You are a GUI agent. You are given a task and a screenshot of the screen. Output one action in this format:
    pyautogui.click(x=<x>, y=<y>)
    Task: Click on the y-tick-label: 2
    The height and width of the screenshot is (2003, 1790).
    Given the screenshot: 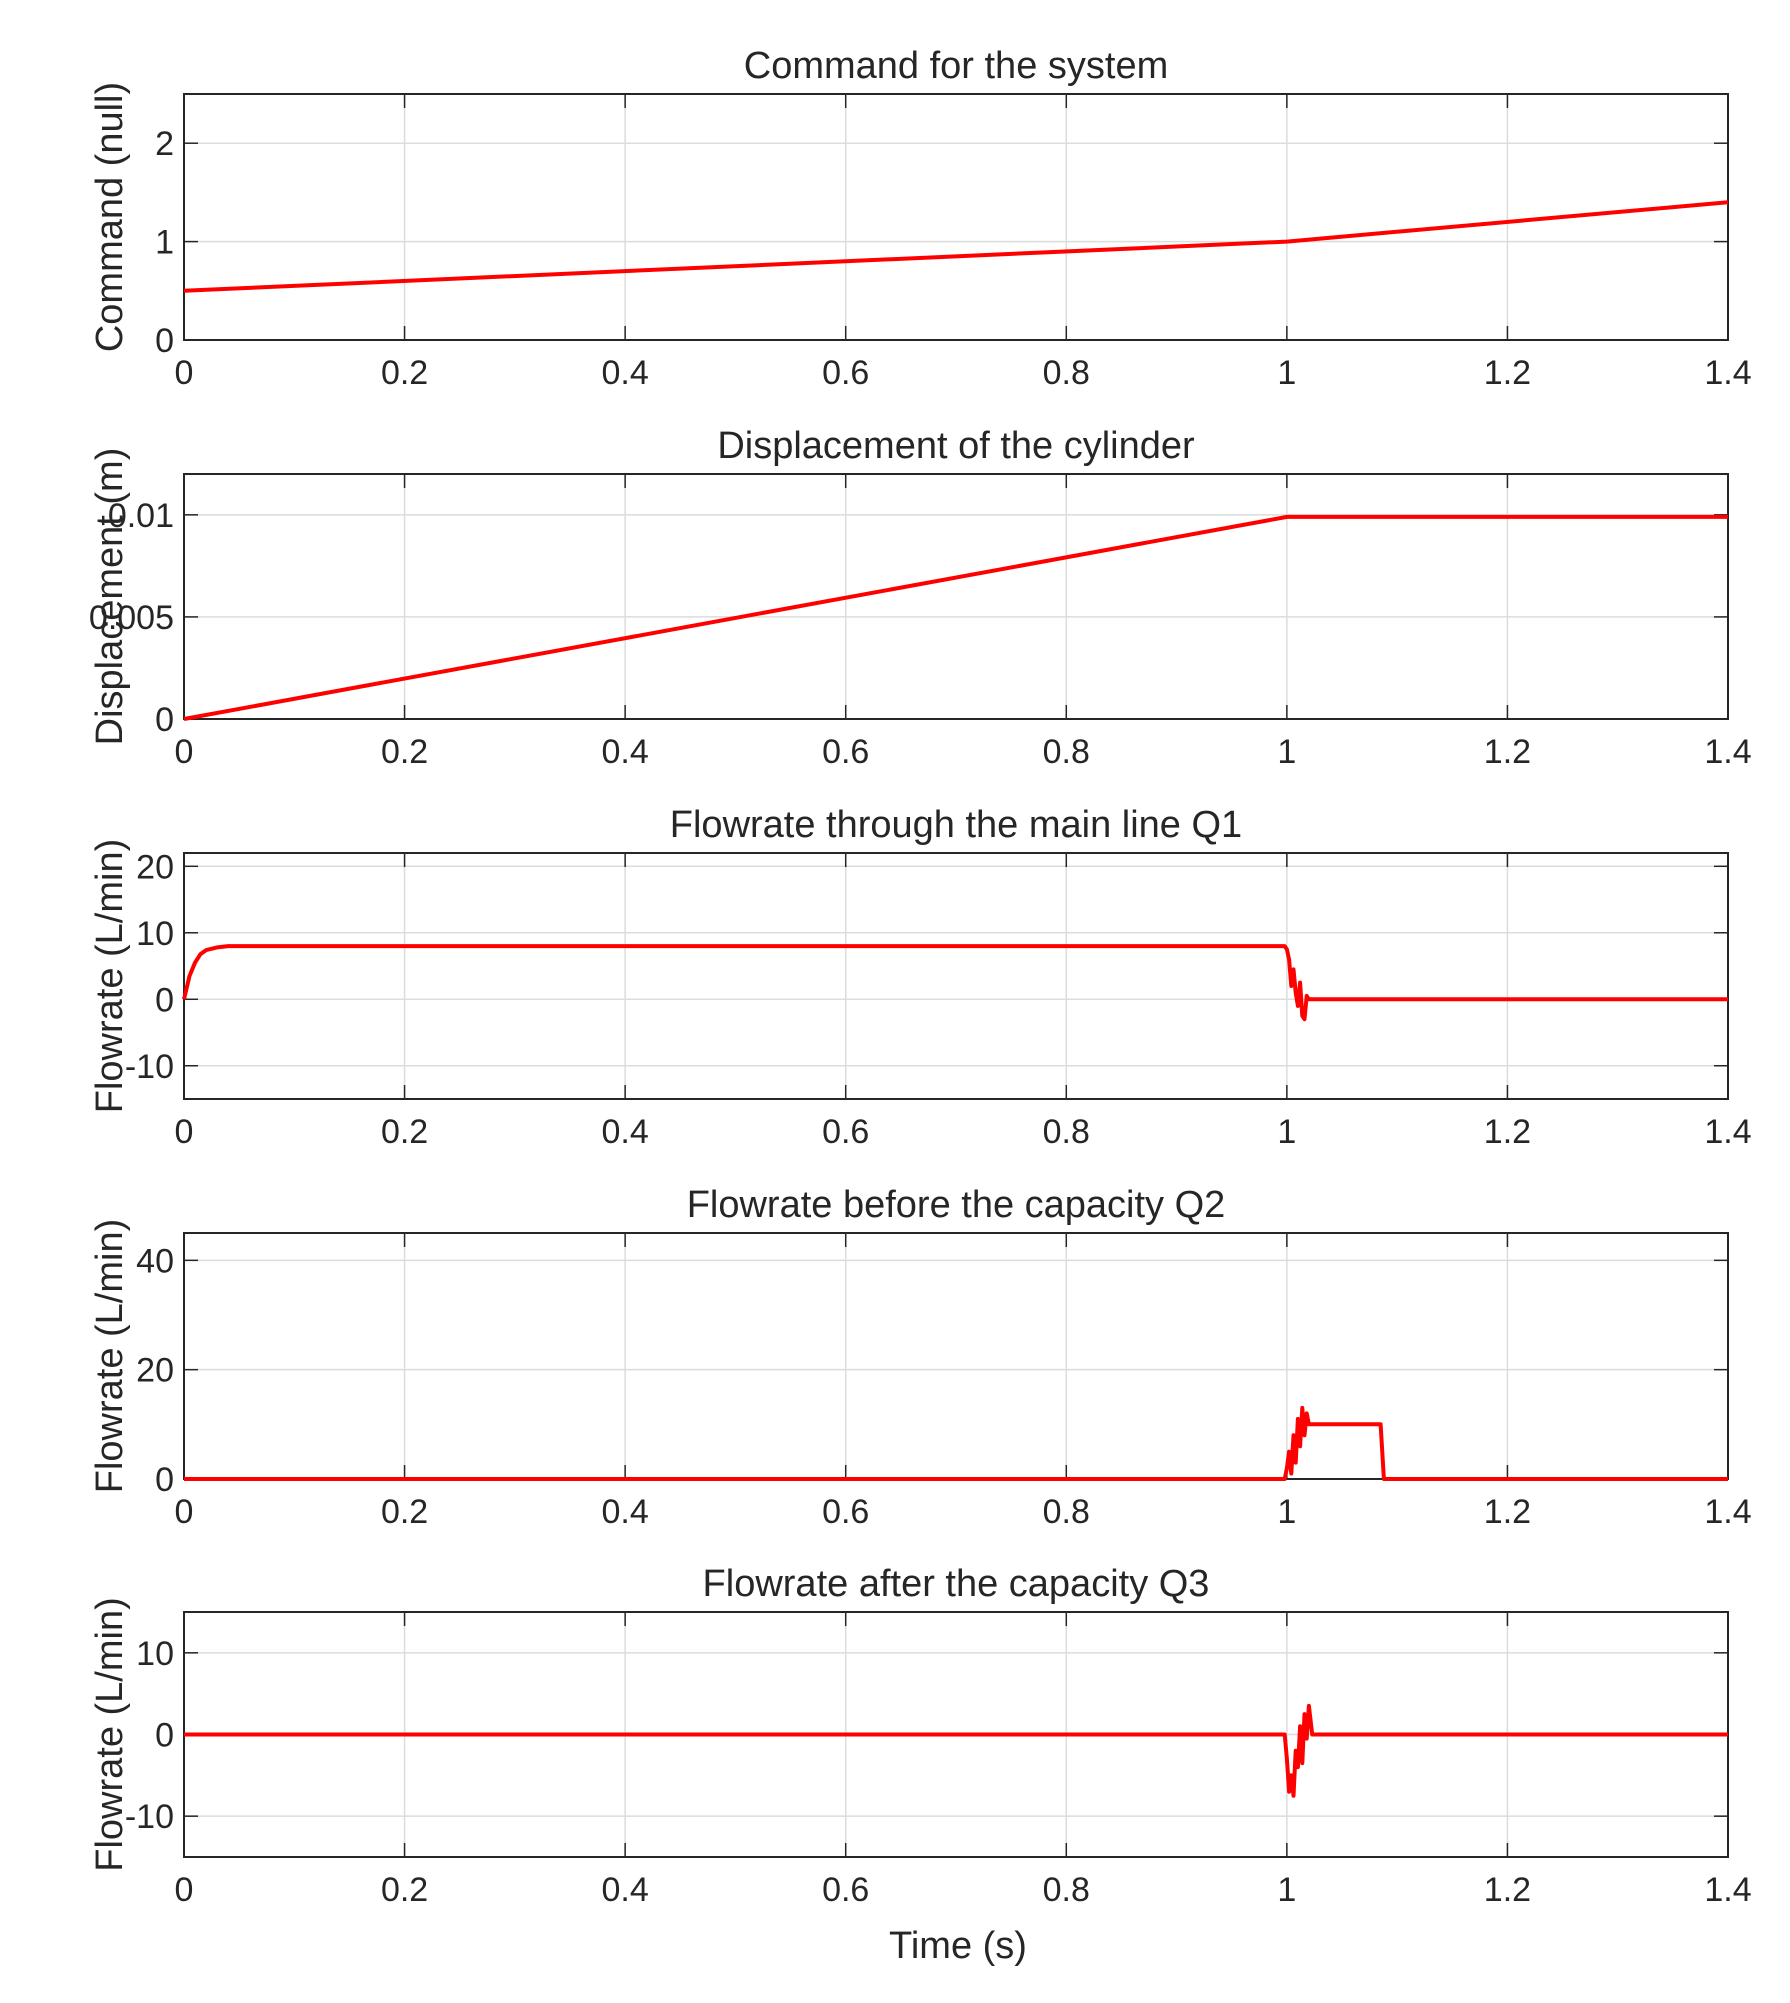 What is the action you would take?
    pyautogui.click(x=164, y=144)
    